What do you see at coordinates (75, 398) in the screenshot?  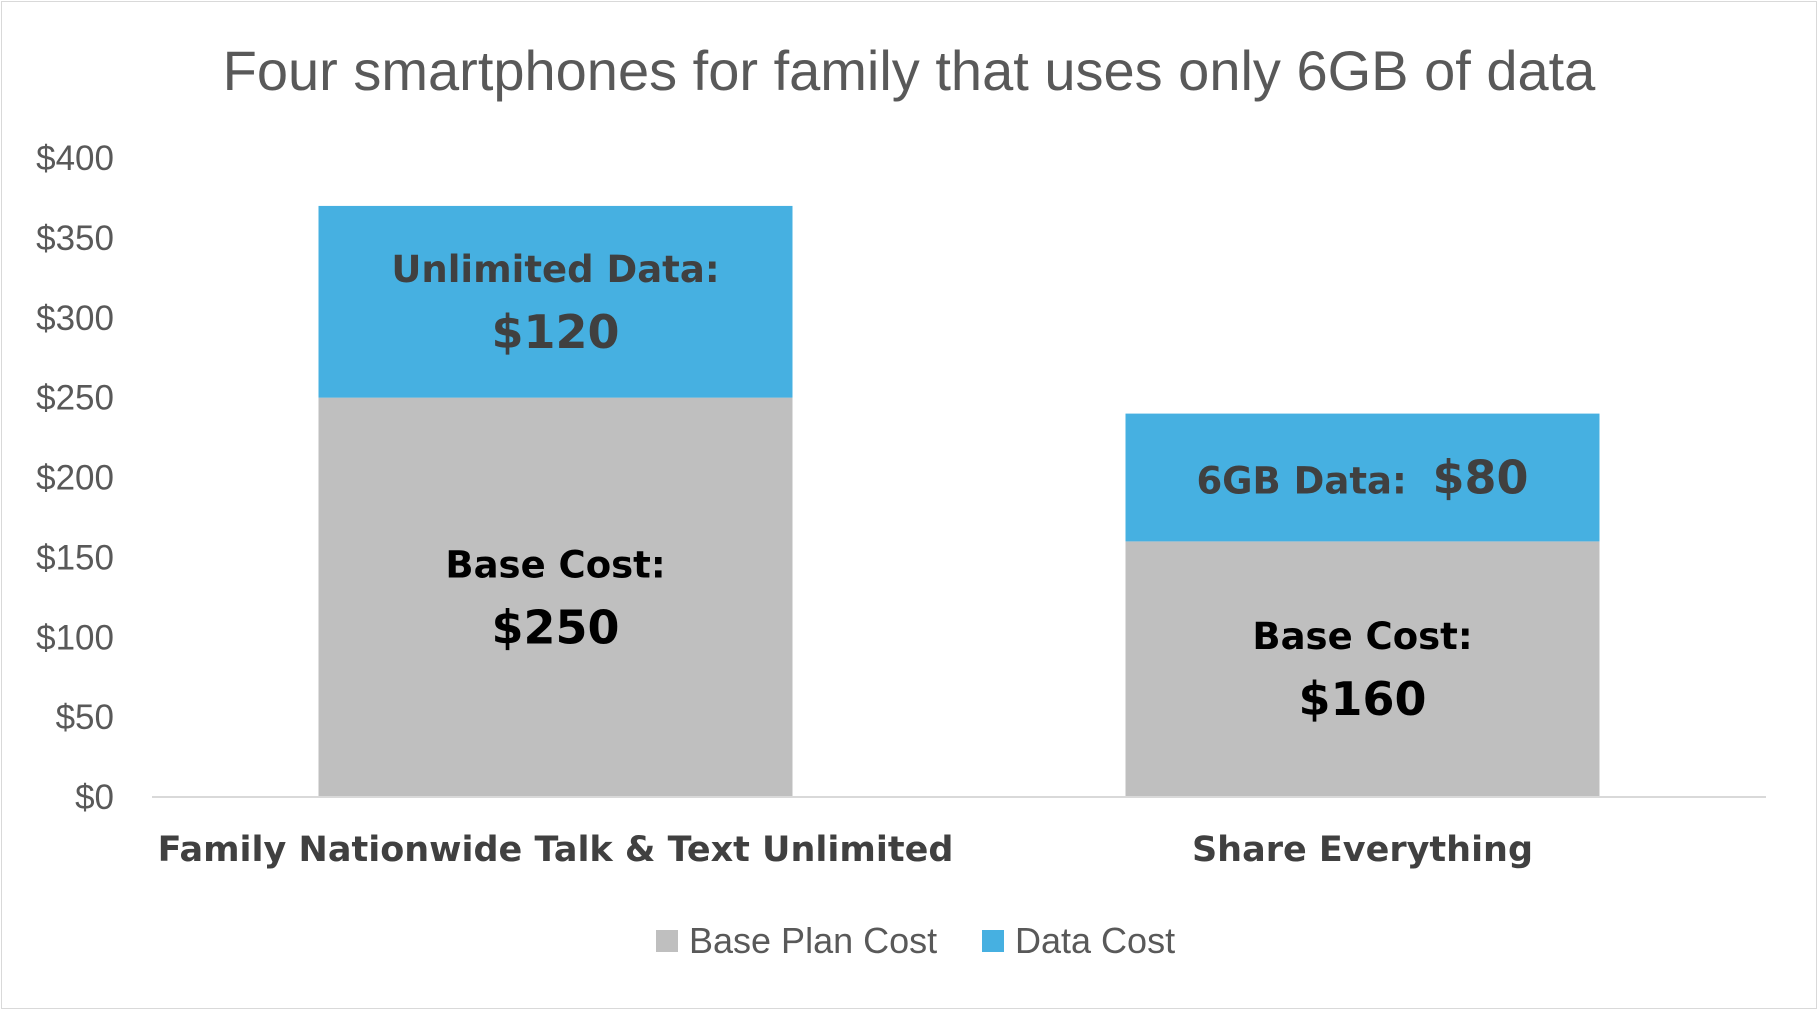 I see `y-tick-label: $250` at bounding box center [75, 398].